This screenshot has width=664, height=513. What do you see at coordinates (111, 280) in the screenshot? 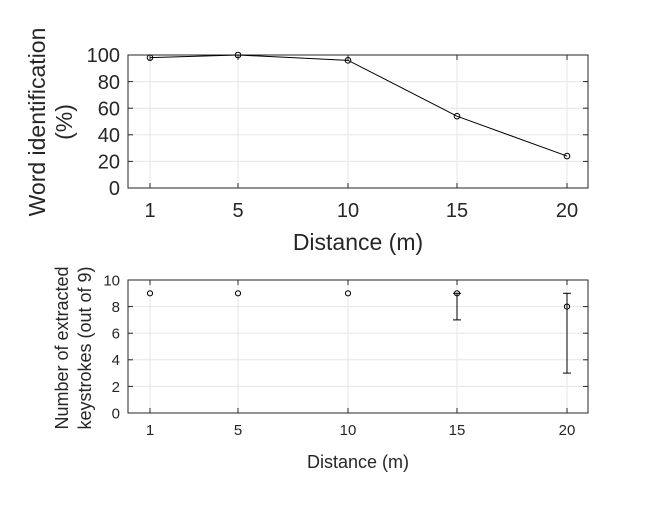
I see `keystrokes-ytick-label-5: 10` at bounding box center [111, 280].